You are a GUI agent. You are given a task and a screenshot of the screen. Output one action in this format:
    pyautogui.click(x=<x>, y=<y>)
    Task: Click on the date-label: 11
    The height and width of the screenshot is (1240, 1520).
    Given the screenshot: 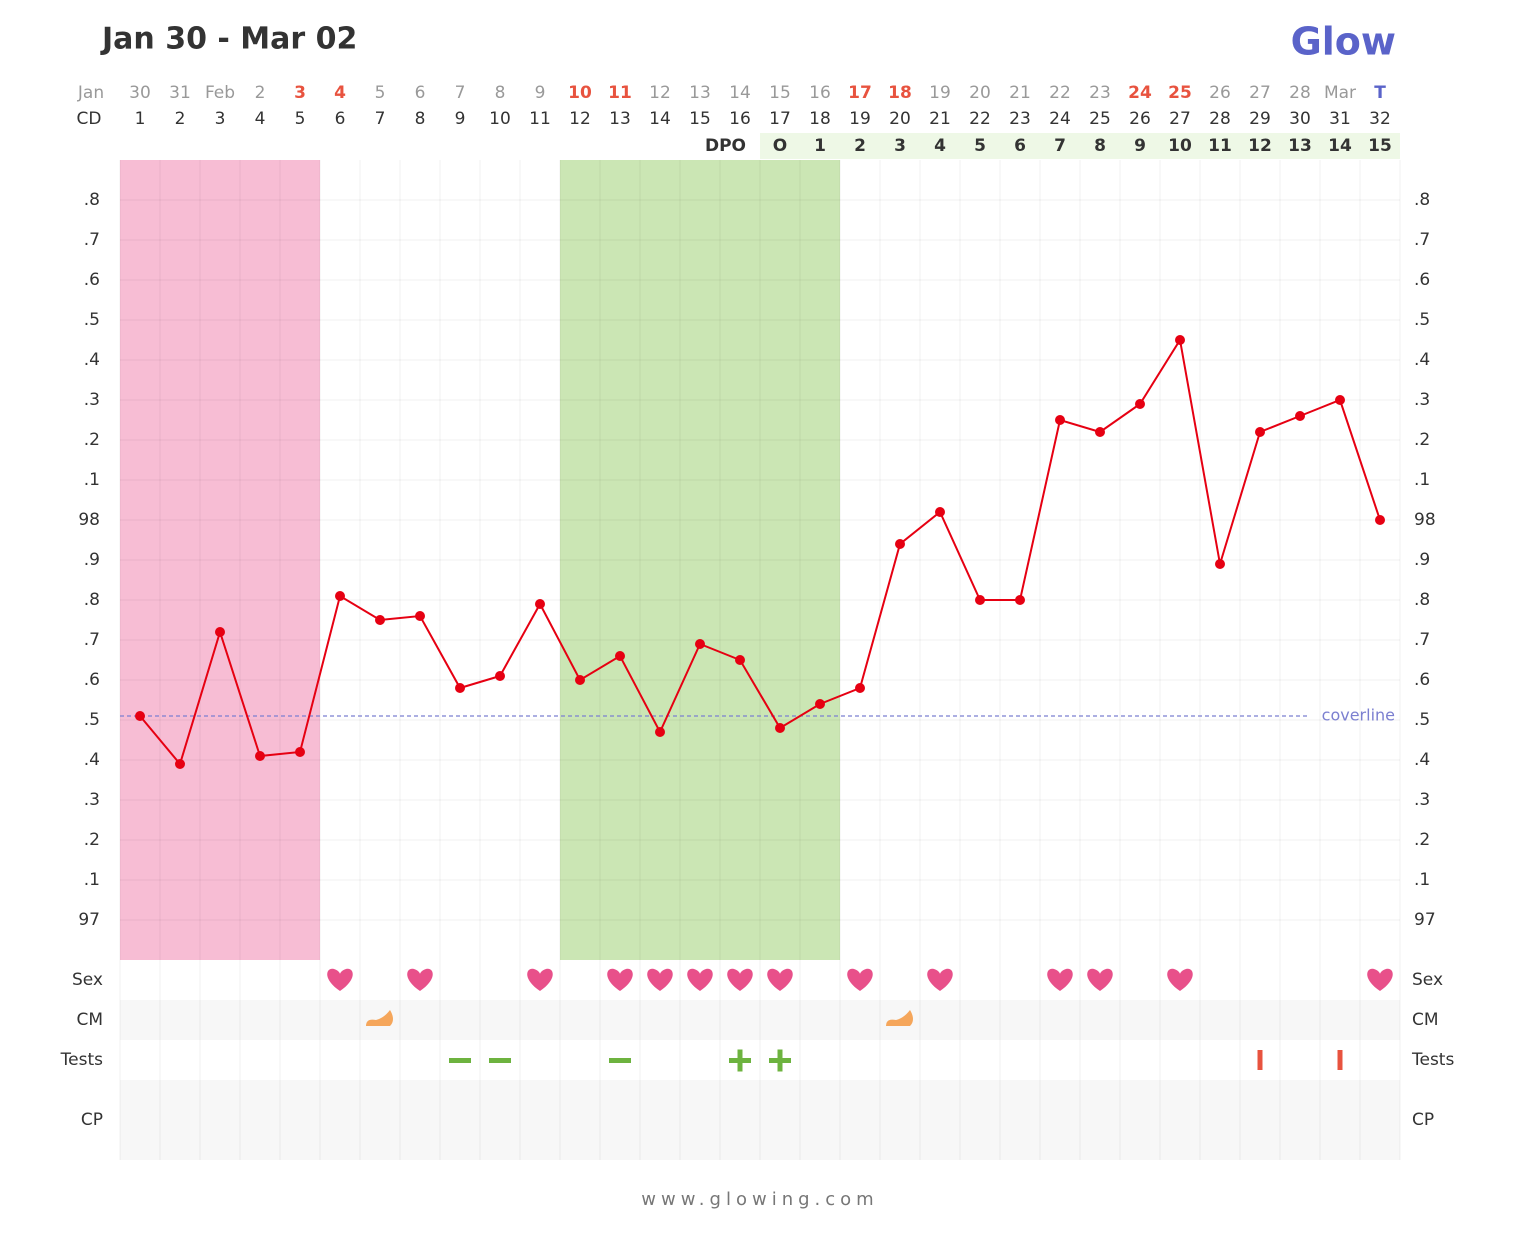 What is the action you would take?
    pyautogui.click(x=620, y=93)
    